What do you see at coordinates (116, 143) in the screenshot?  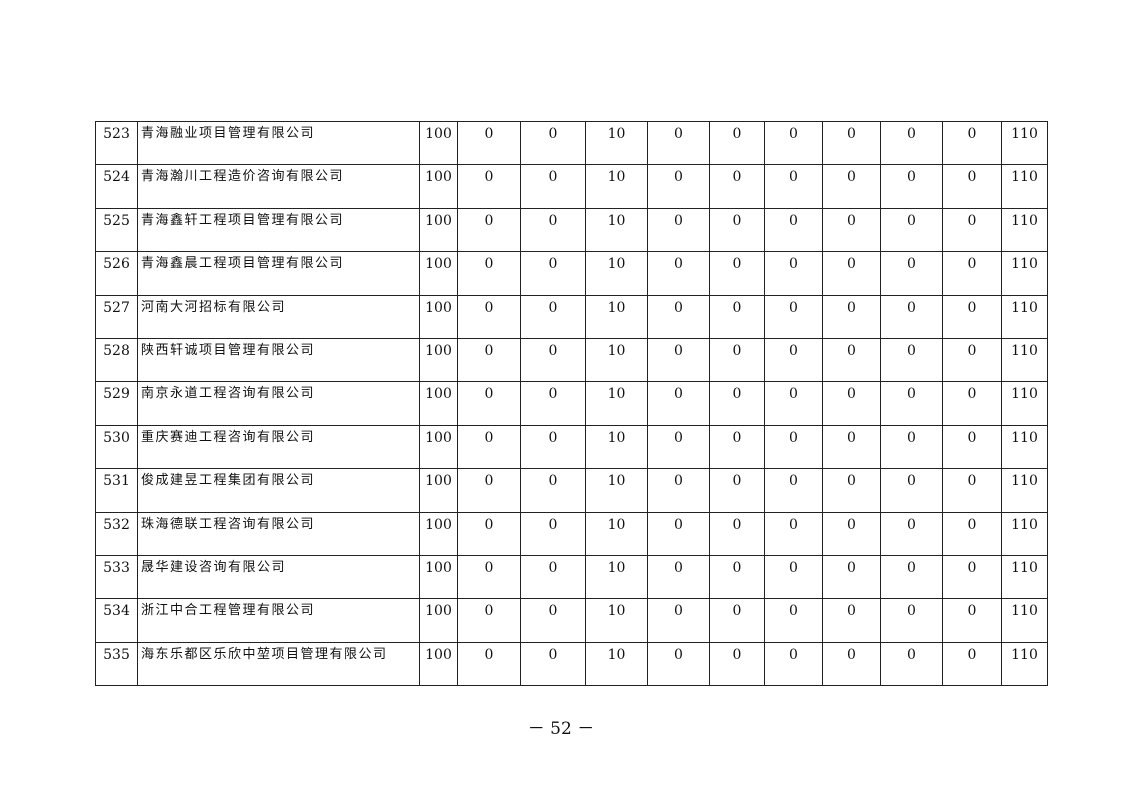 I see `row-number-cell: 523` at bounding box center [116, 143].